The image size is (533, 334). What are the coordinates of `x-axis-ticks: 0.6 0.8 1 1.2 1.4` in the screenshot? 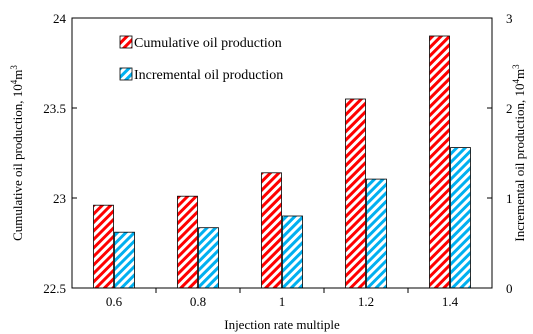 It's located at (282, 298).